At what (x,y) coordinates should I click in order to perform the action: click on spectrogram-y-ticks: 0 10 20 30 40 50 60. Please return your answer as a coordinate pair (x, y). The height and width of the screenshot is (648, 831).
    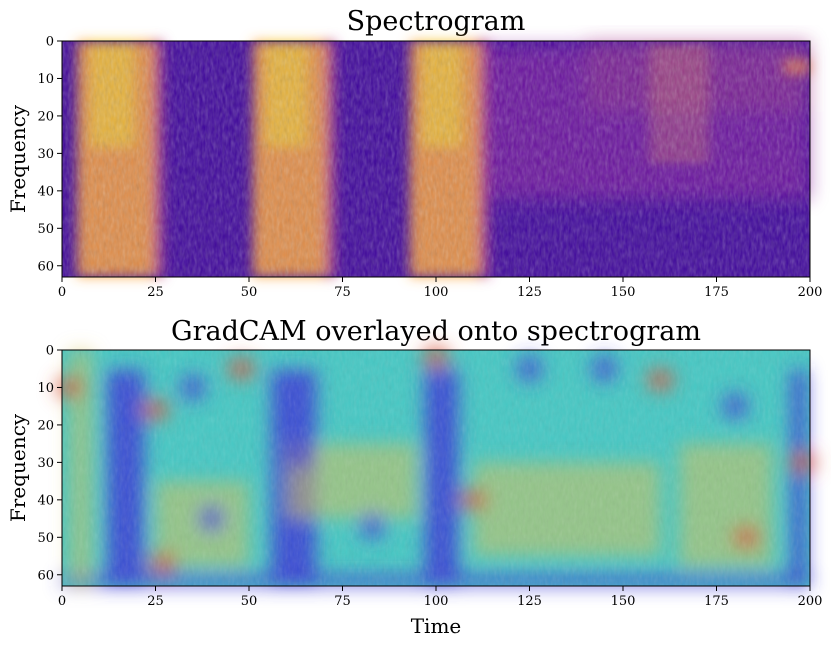
    Looking at the image, I should click on (49, 154).